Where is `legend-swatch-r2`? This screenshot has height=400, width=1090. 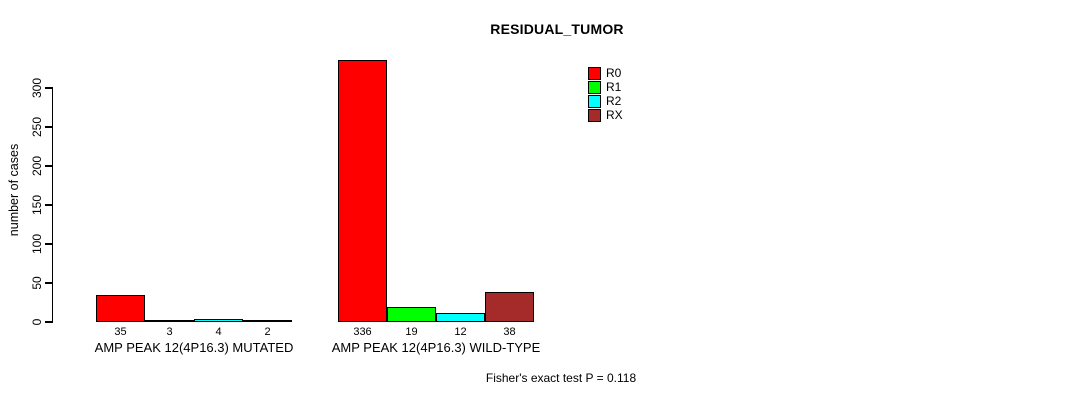
legend-swatch-r2 is located at coordinates (594, 101).